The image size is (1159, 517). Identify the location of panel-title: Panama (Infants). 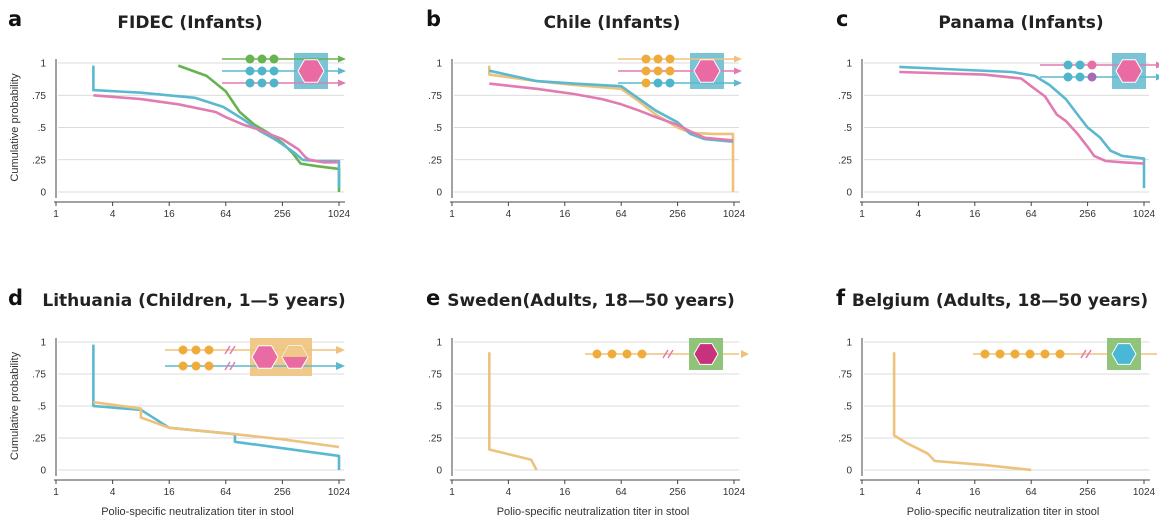
(1020, 23).